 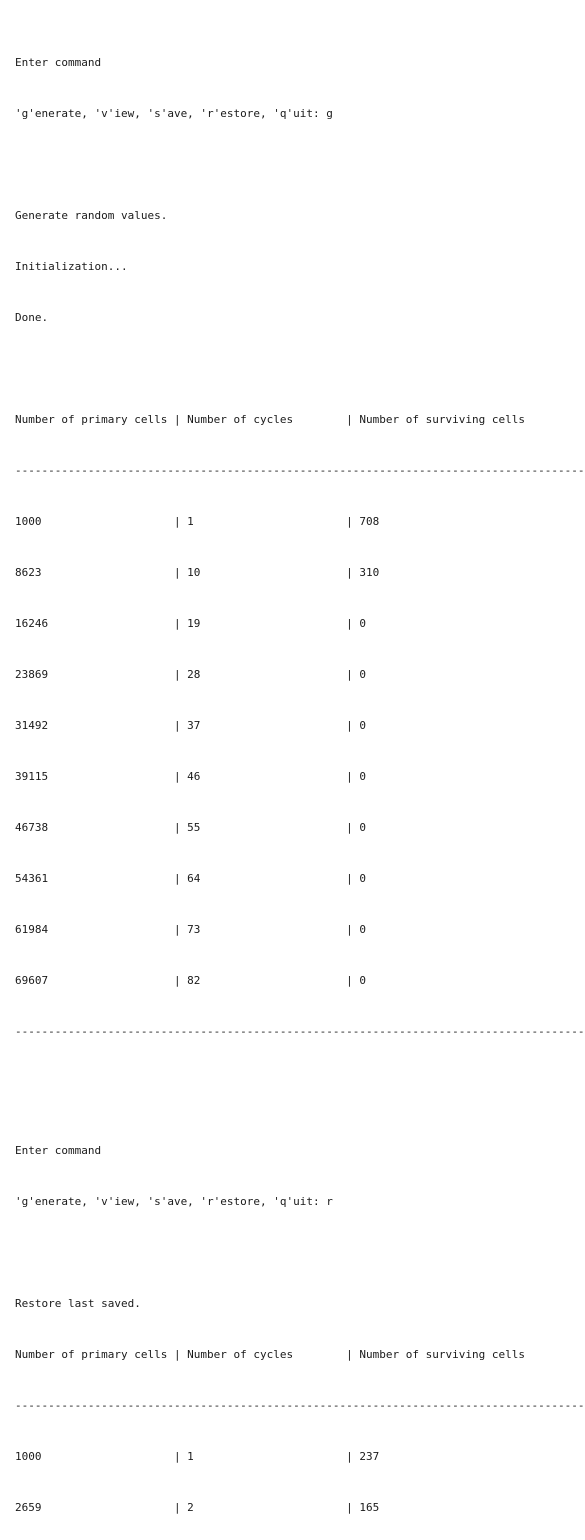 What do you see at coordinates (190, 980) in the screenshot?
I see `table-row: 69607 | 82 | 0` at bounding box center [190, 980].